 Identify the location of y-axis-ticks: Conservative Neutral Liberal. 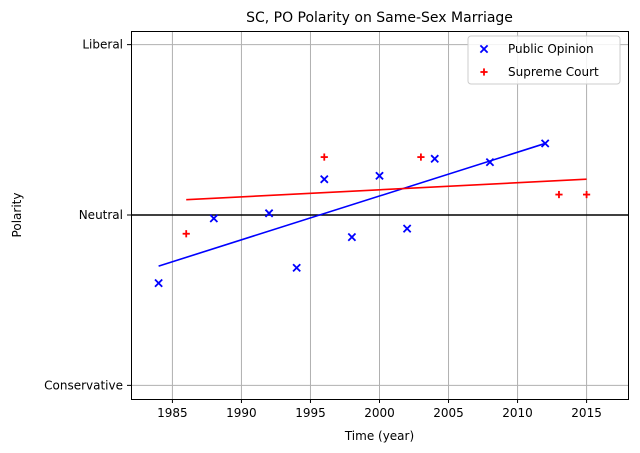
(87, 215).